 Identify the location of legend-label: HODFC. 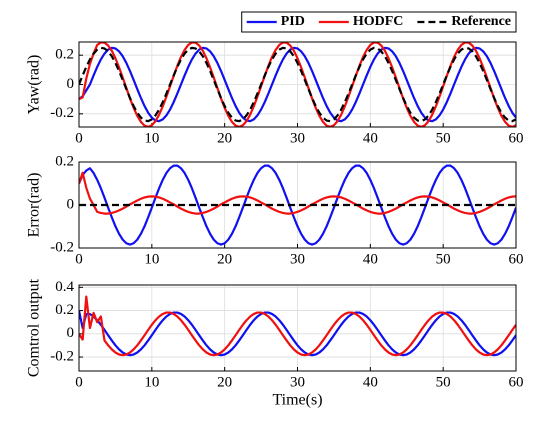
(378, 21).